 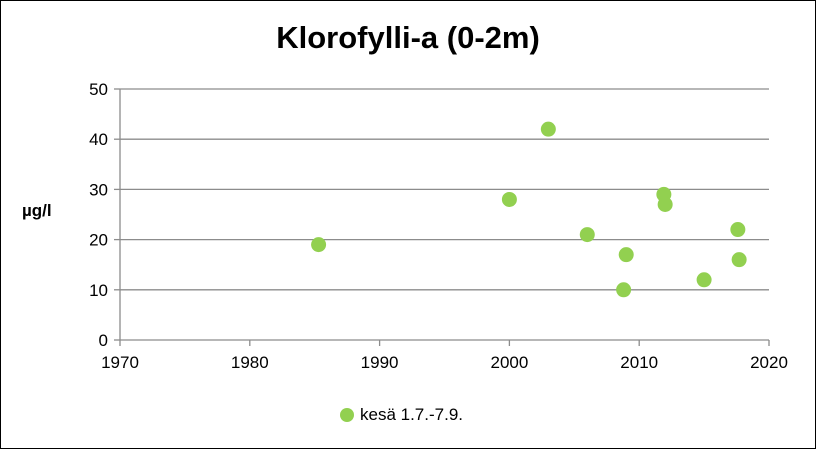 I want to click on x-tick-label: 2010, so click(x=639, y=362).